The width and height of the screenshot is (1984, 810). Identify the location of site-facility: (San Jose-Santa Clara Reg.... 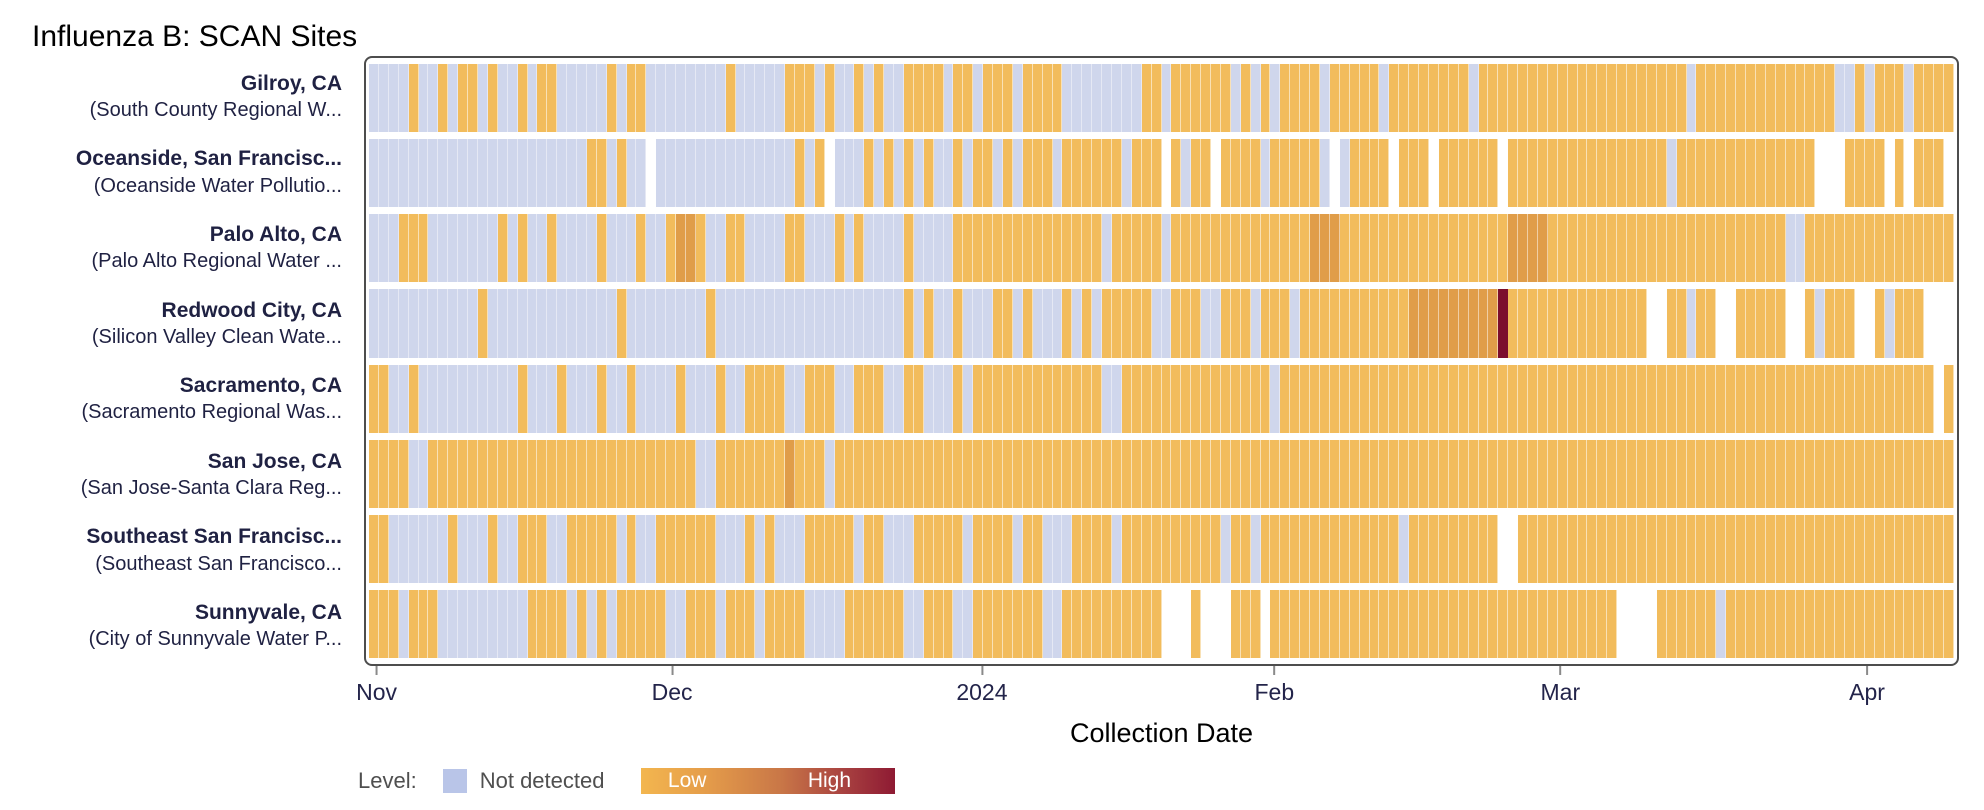
(211, 488).